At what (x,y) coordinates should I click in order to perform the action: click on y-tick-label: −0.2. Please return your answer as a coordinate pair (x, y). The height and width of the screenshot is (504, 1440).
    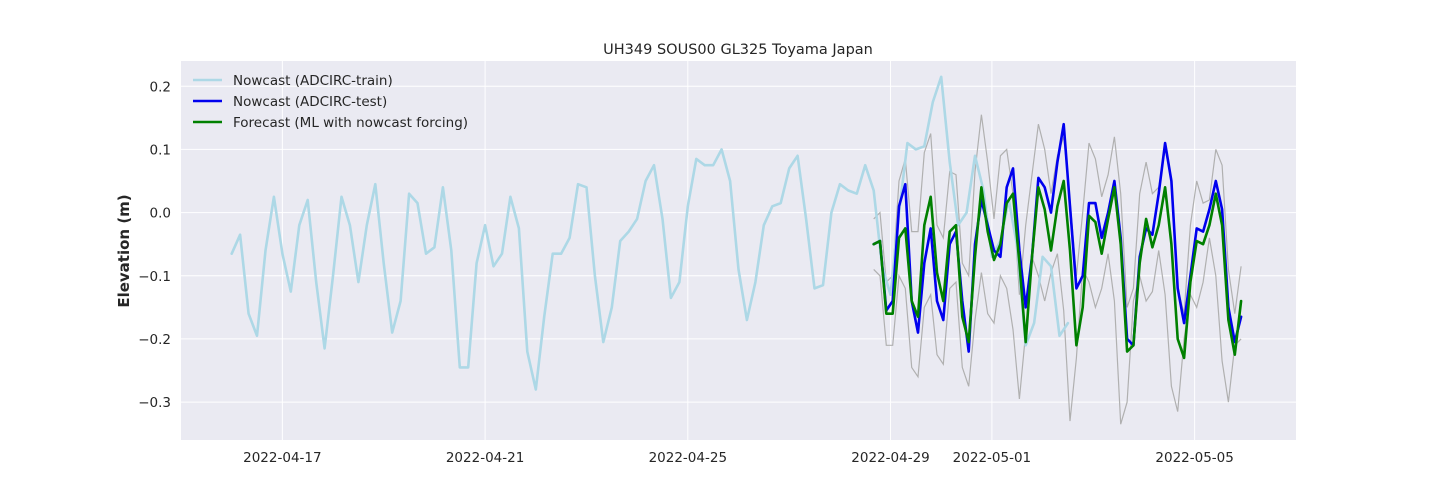
    Looking at the image, I should click on (154, 340).